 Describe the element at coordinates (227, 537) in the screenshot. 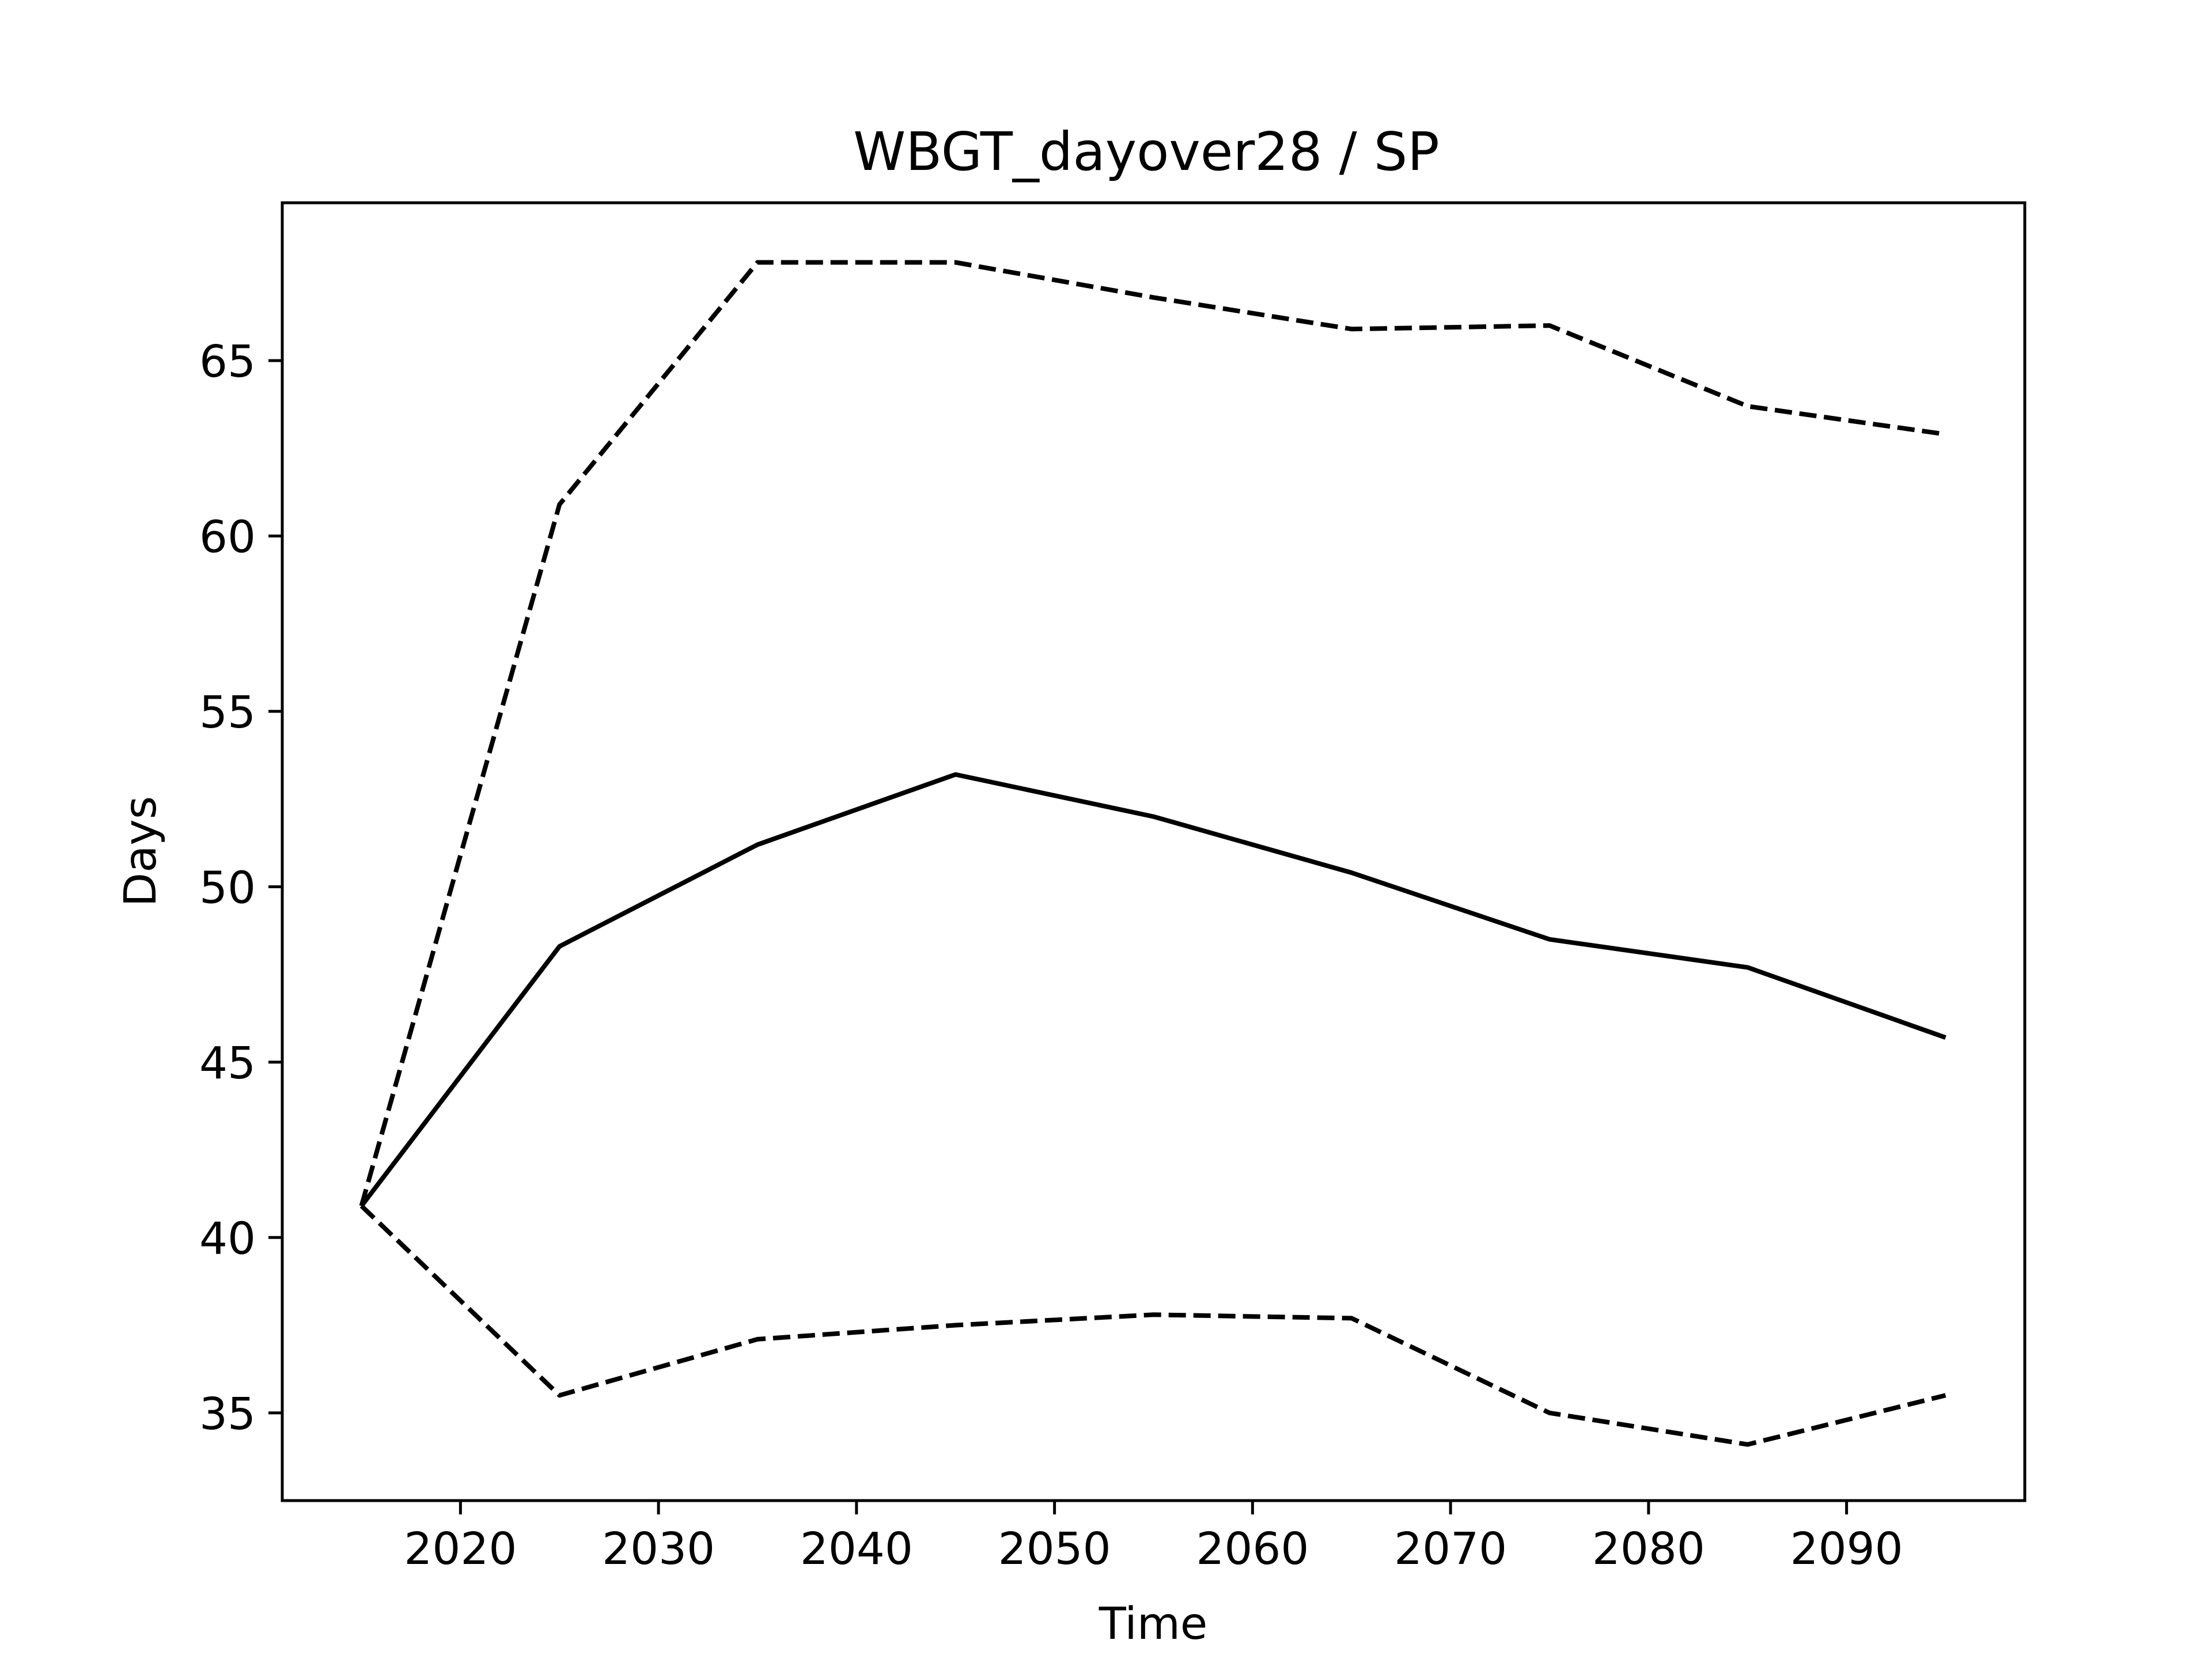

I see `y-tick-label: 60` at that location.